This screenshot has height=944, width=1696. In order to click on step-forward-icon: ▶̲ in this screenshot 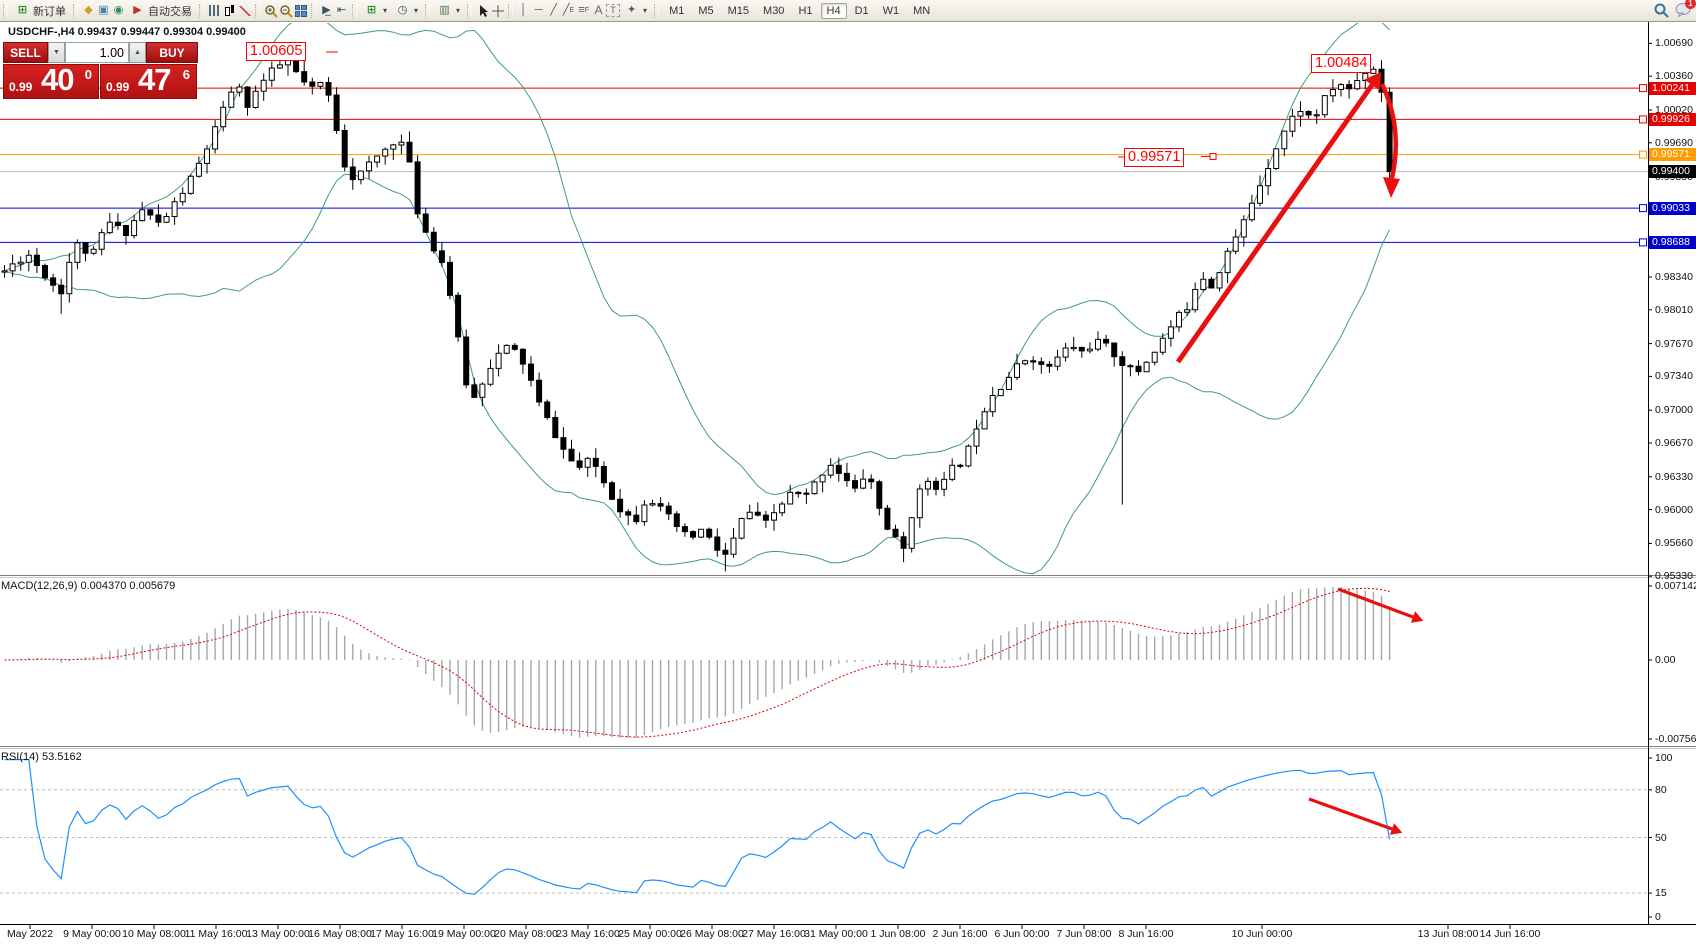, I will do `click(326, 10)`.